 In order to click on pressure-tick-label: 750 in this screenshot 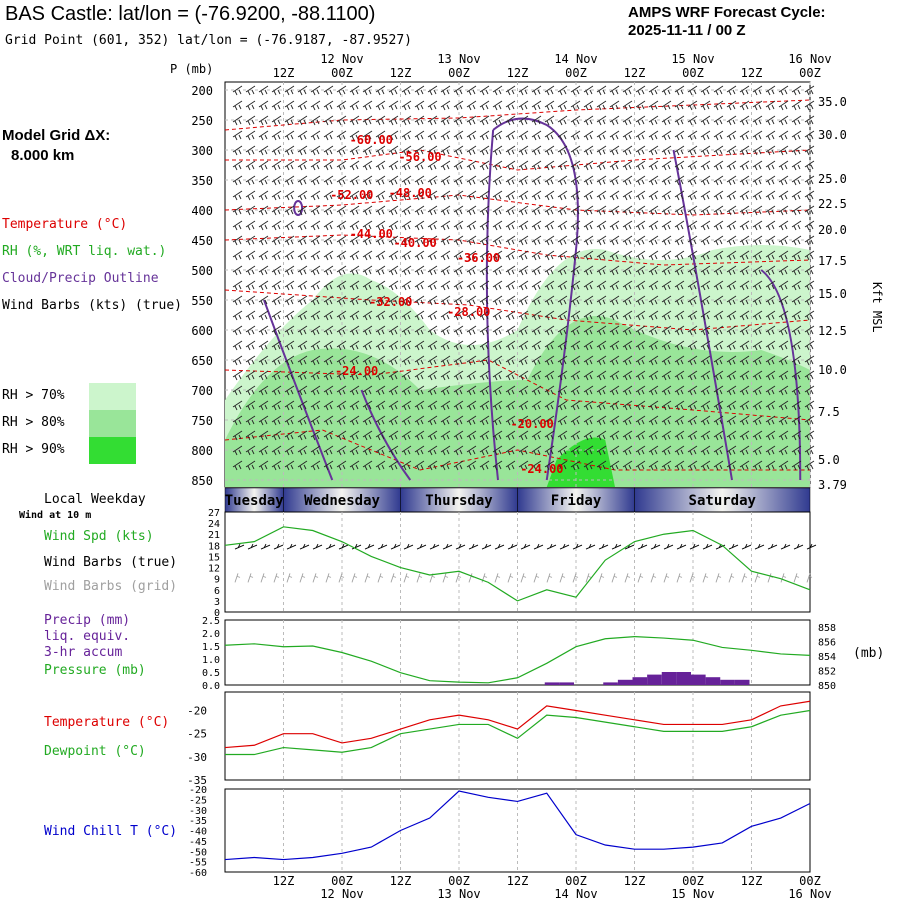, I will do `click(202, 421)`.